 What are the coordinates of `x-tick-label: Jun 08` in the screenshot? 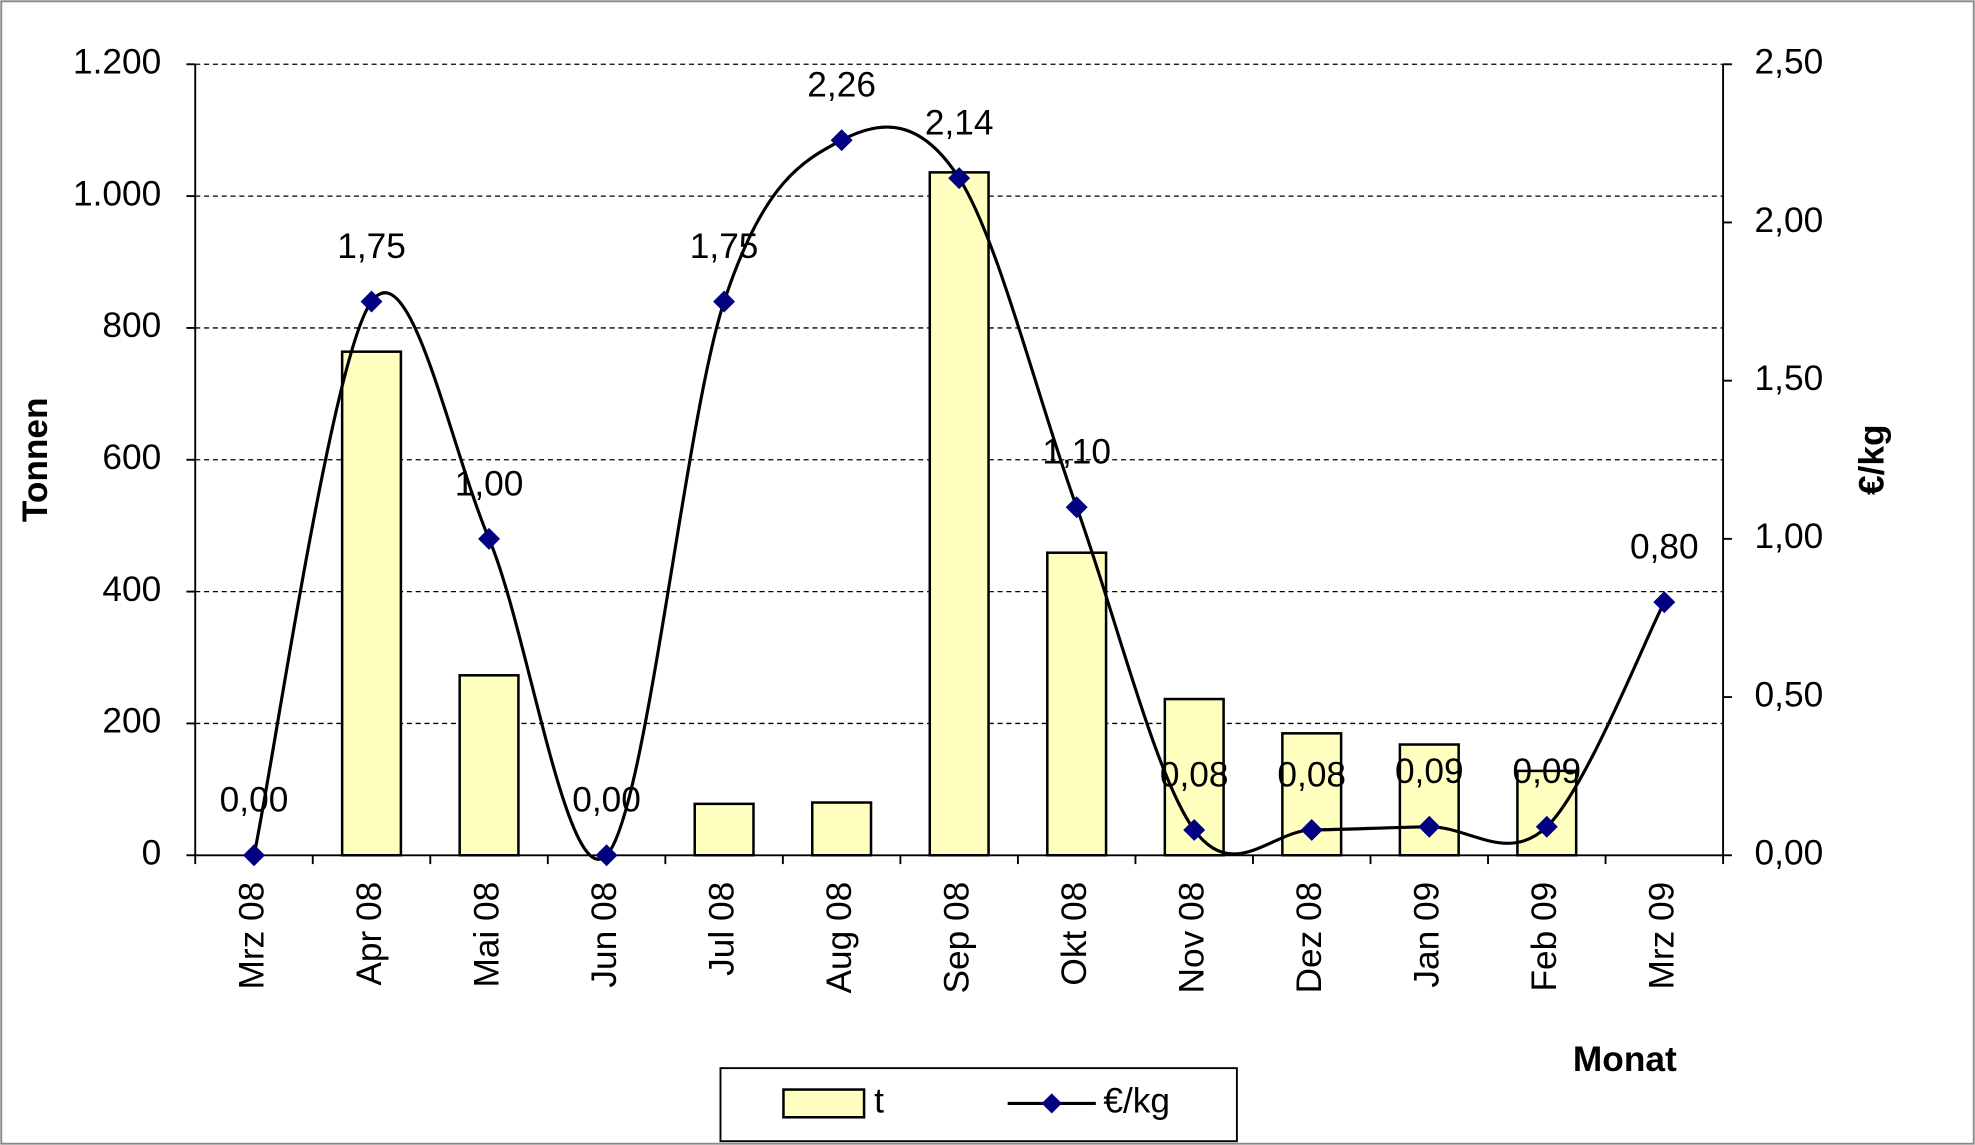 It's located at (604, 935).